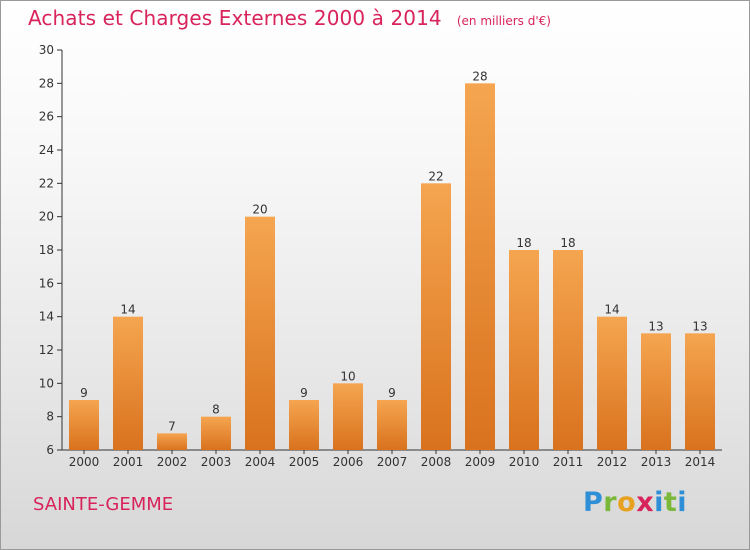 The height and width of the screenshot is (550, 750). Describe the element at coordinates (46, 117) in the screenshot. I see `y-tick-label: 26` at that location.